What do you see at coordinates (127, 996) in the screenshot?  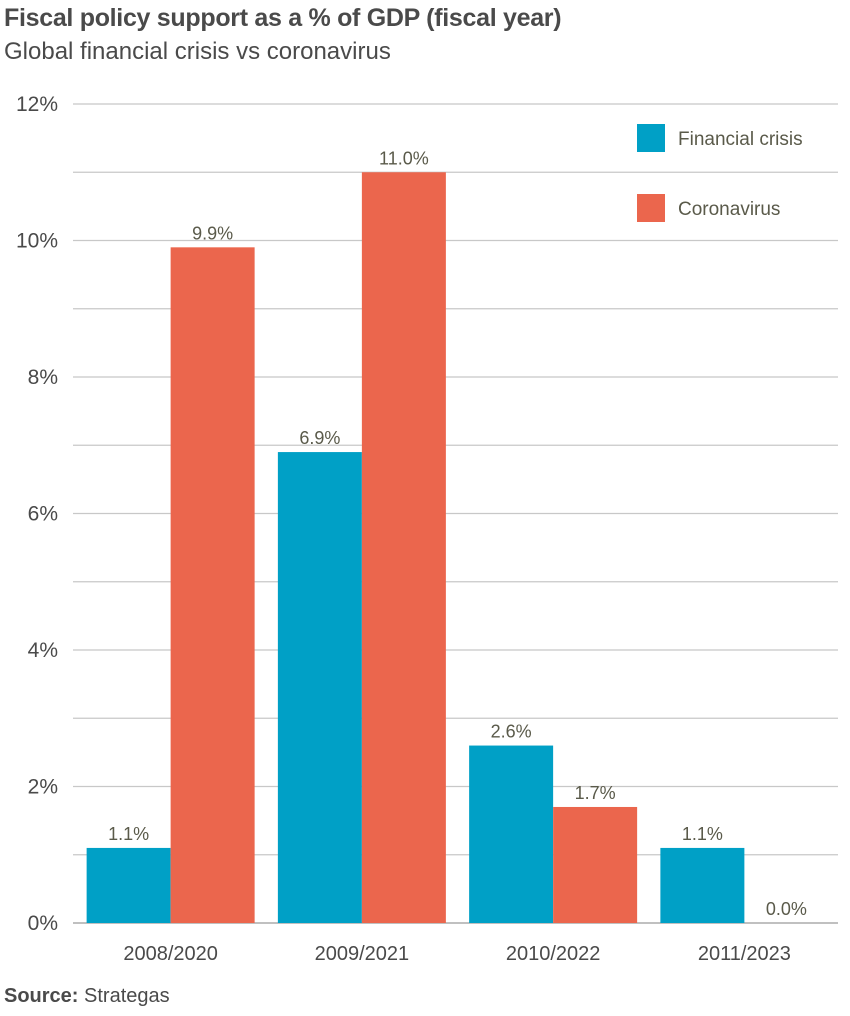 I see `source-value: Strategas` at bounding box center [127, 996].